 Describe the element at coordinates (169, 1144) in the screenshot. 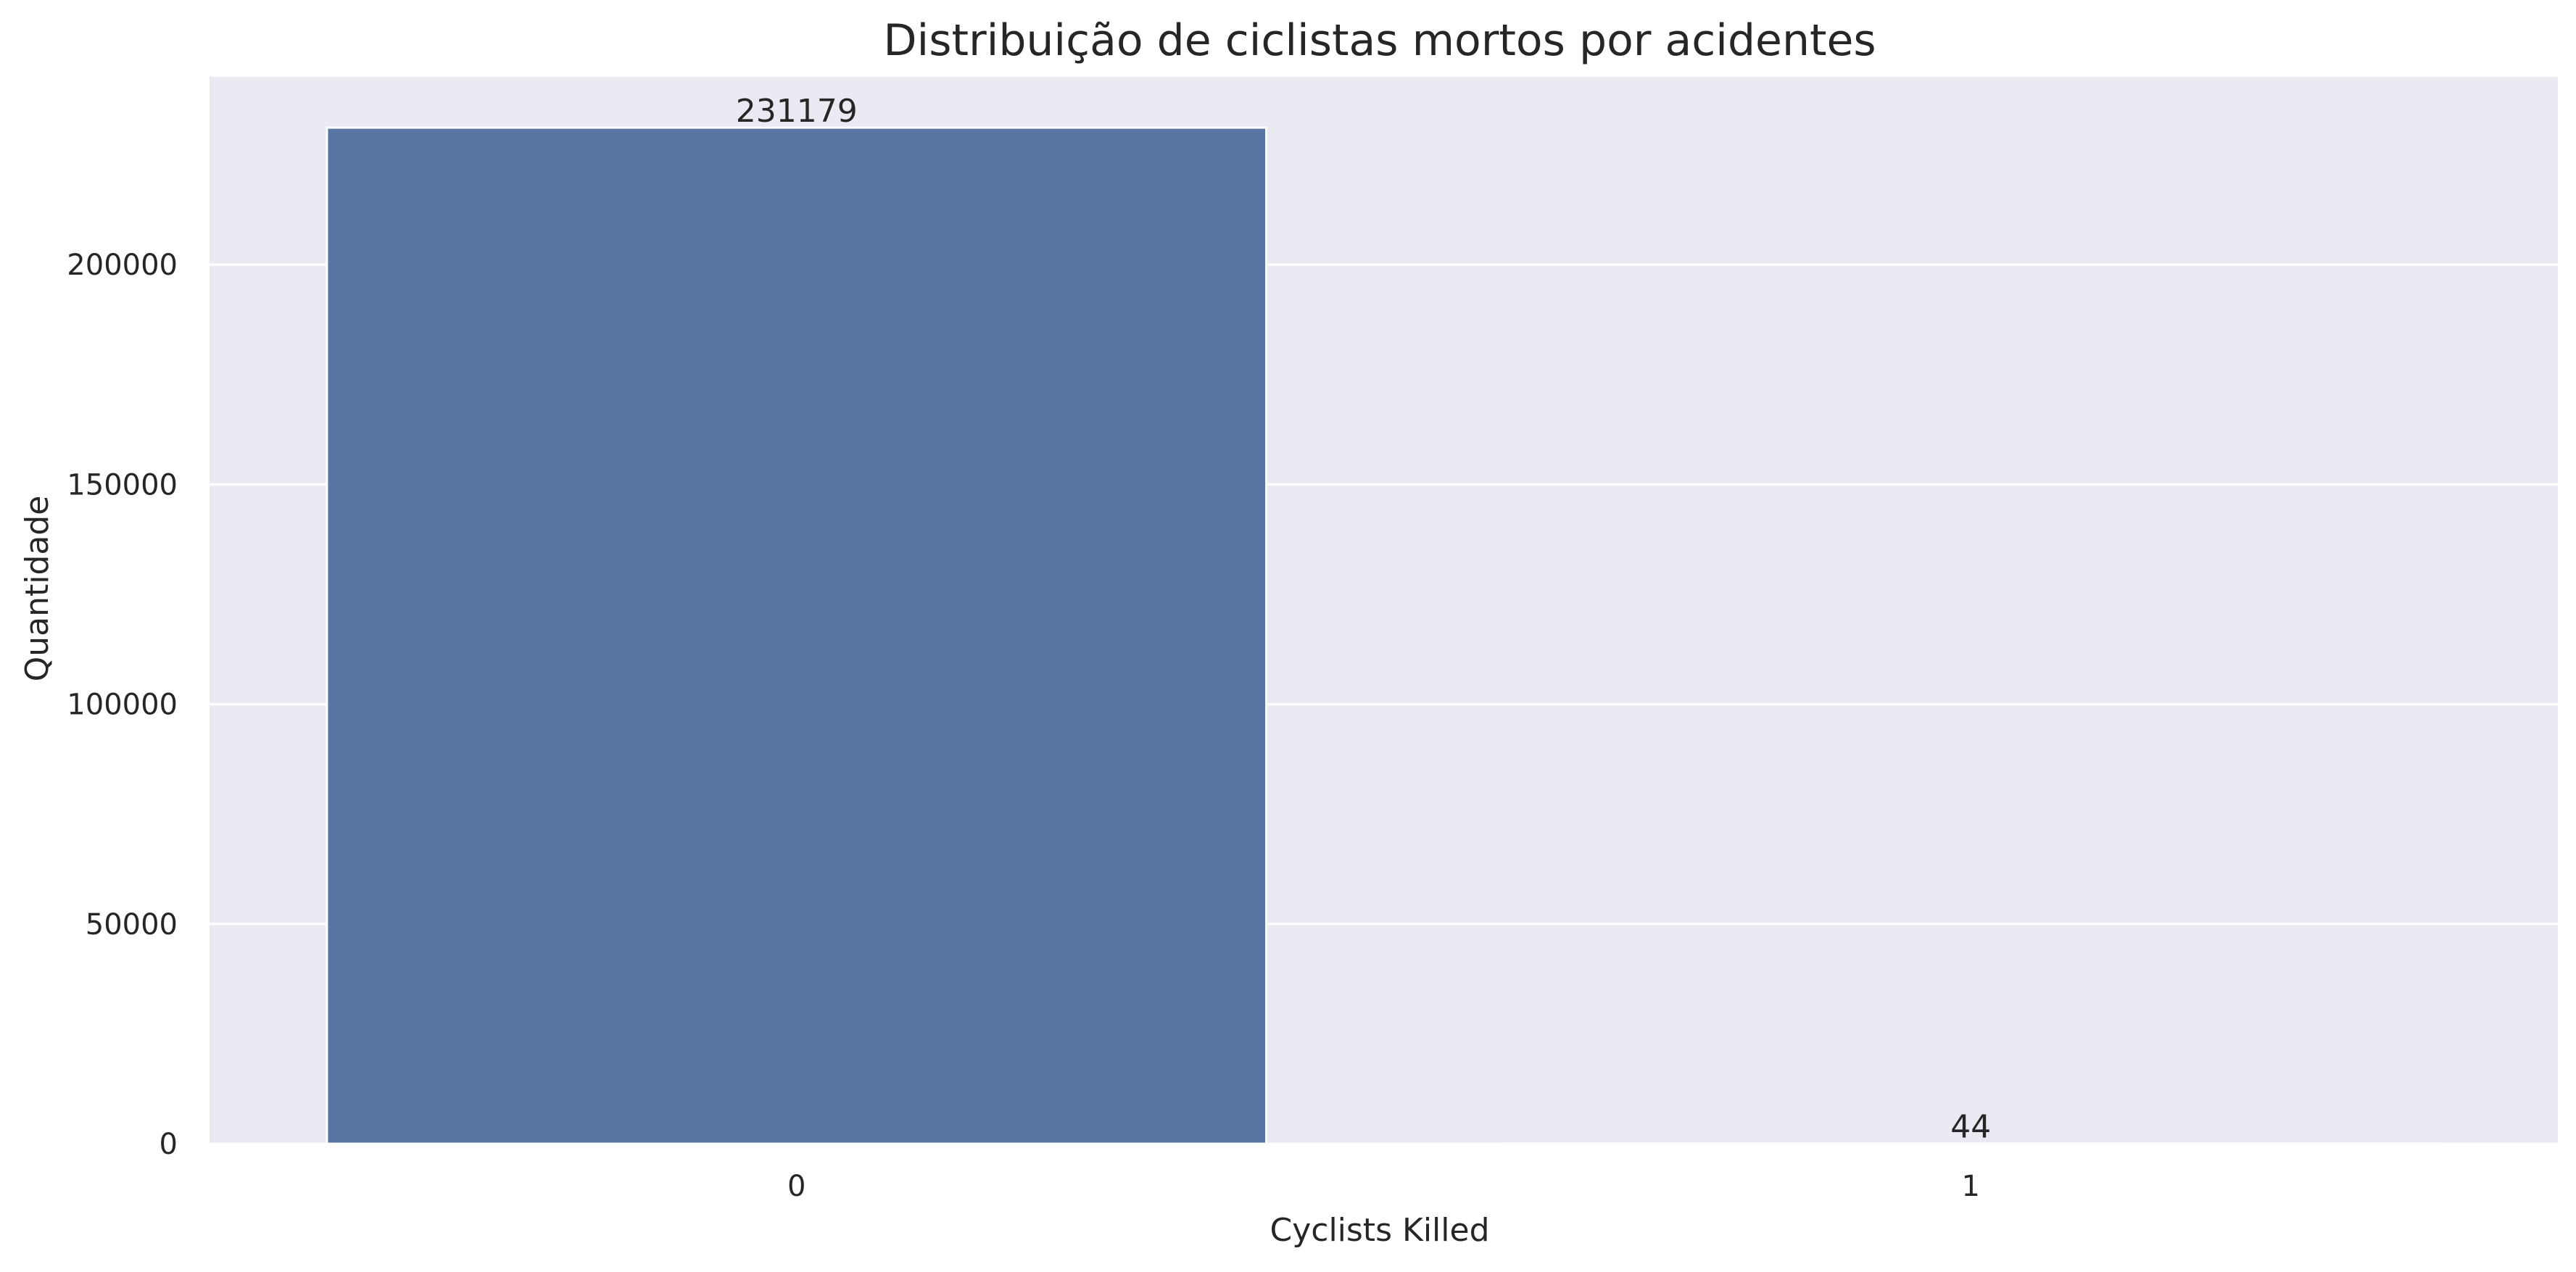

I see `y-tick-label: 0` at that location.